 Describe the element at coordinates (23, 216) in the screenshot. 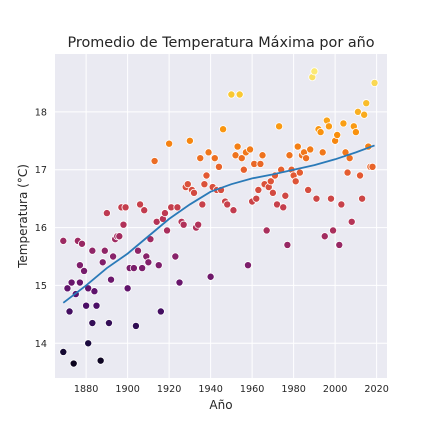

I see `y-axis-label: Temperatura (°C)` at that location.